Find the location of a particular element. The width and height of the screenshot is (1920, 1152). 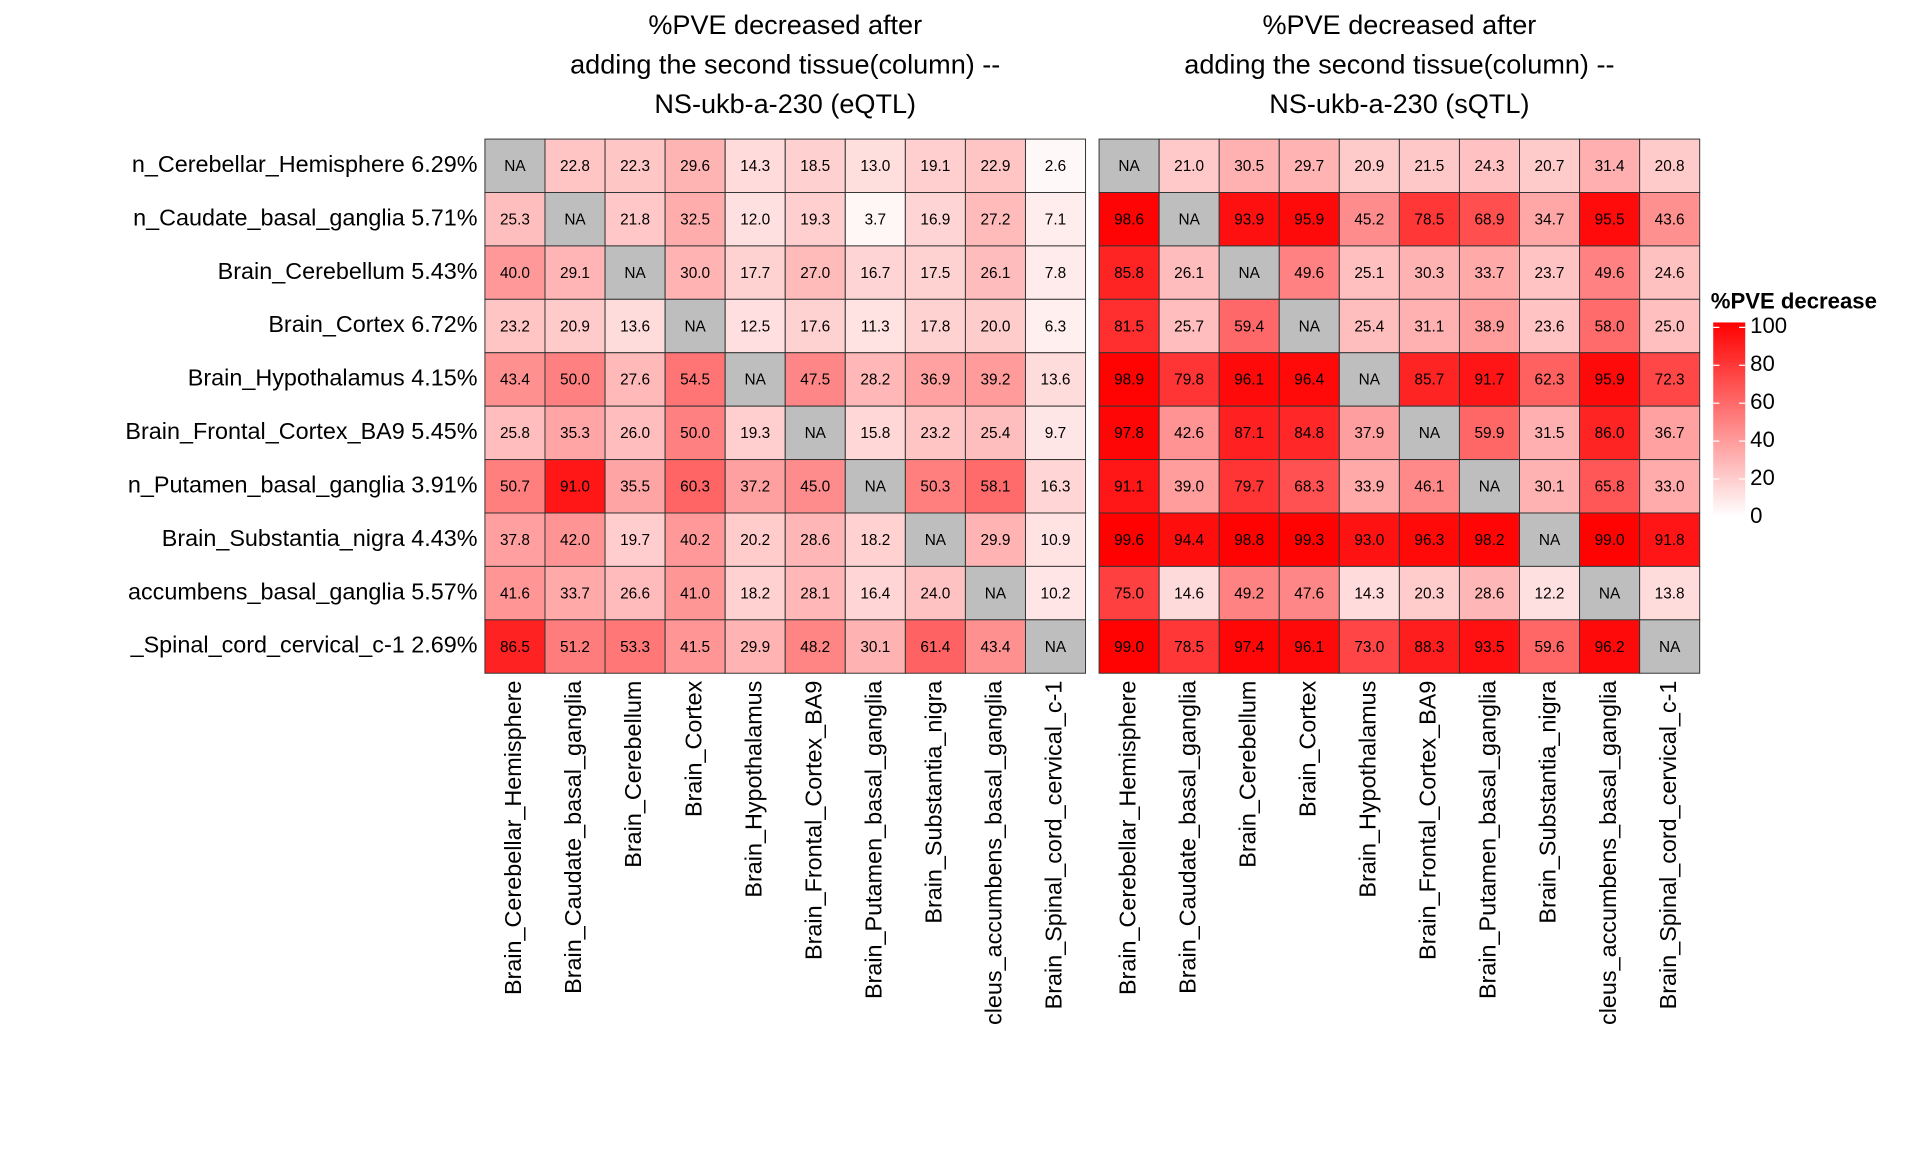

cell-label: 37.9 is located at coordinates (1369, 433).